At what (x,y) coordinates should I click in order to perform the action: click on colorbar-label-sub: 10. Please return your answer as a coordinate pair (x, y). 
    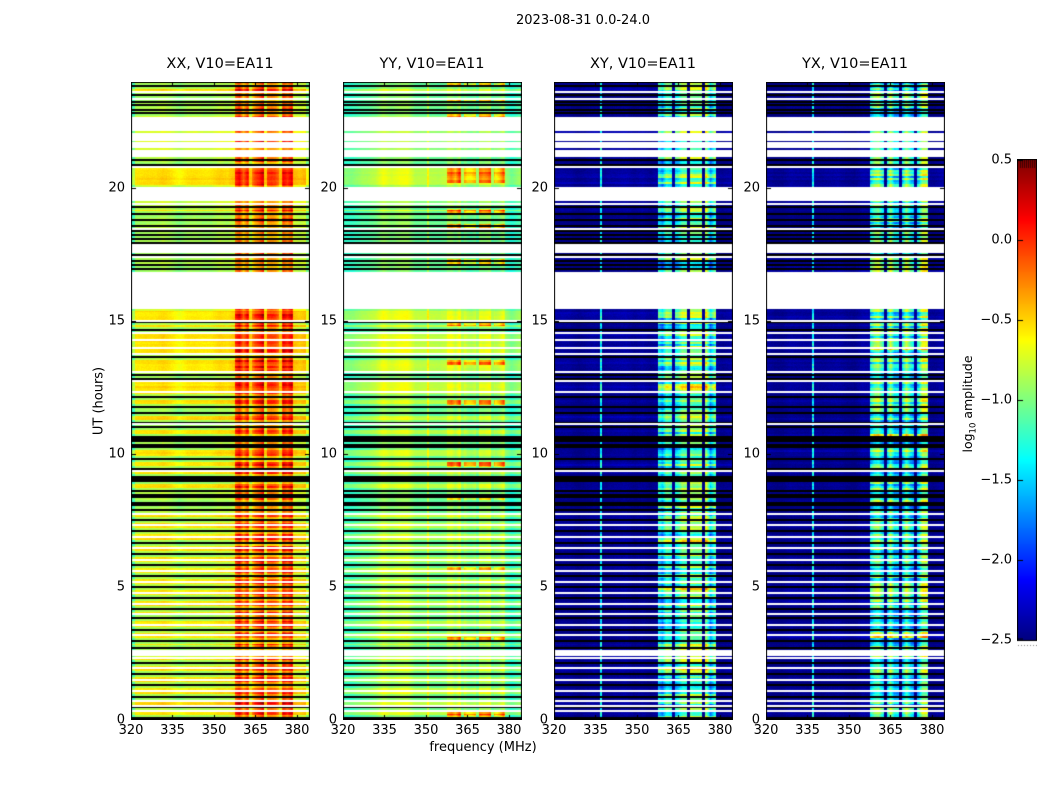
    Looking at the image, I should click on (973, 428).